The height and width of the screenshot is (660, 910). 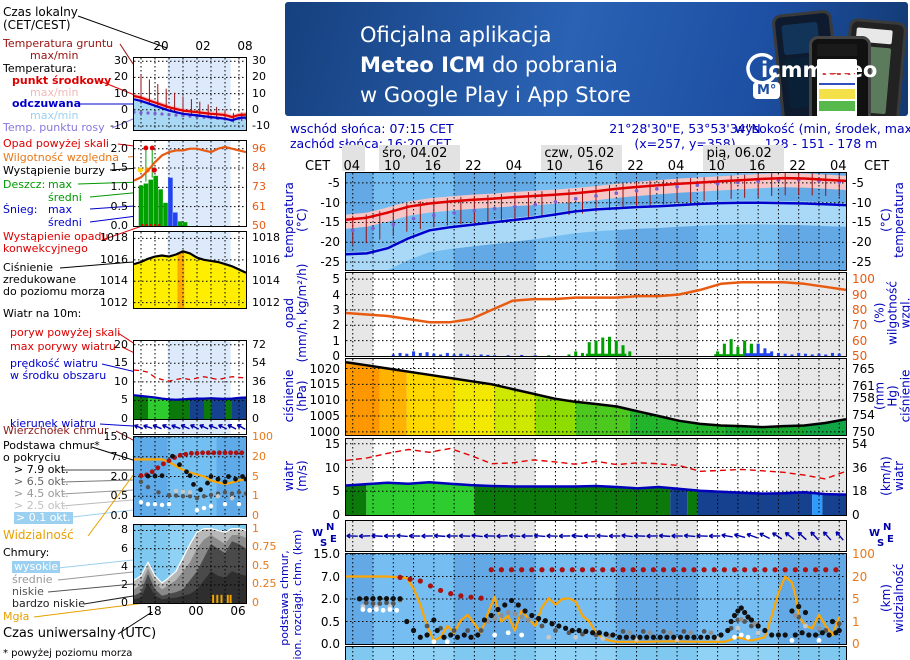 I want to click on day-shade-box, so click(x=744, y=158).